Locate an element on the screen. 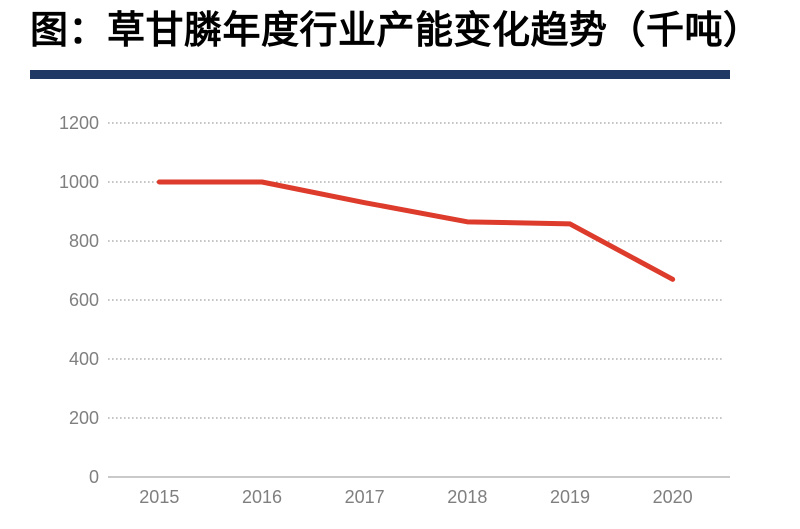 The height and width of the screenshot is (529, 800). x-tick-label: 2017 is located at coordinates (365, 497).